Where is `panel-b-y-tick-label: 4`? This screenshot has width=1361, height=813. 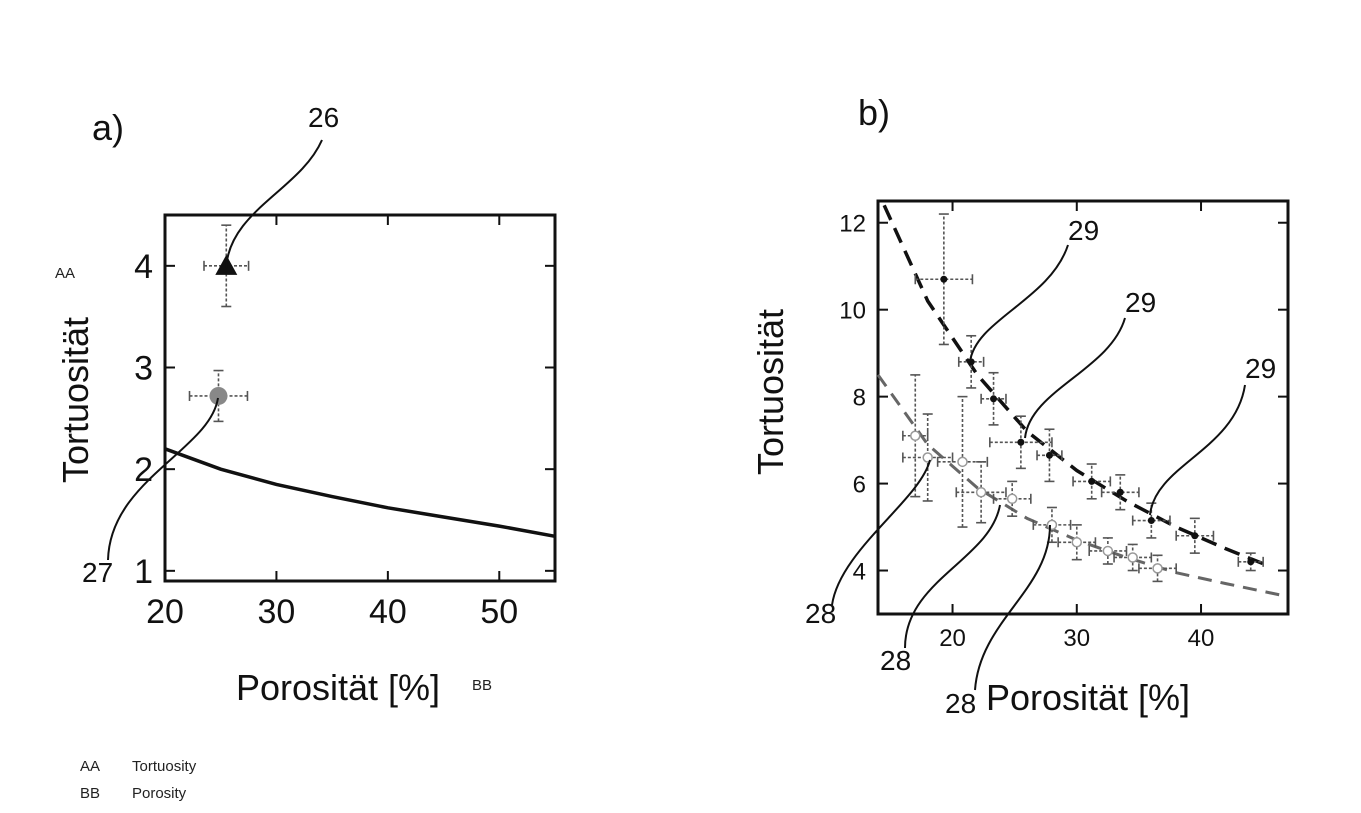
panel-b-y-tick-label: 4 is located at coordinates (859, 572).